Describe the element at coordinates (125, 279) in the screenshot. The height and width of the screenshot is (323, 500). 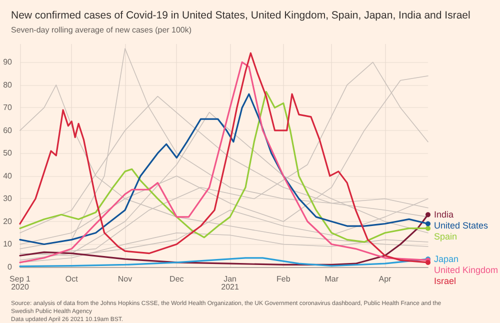
I see `x-tick-label: Nov` at that location.